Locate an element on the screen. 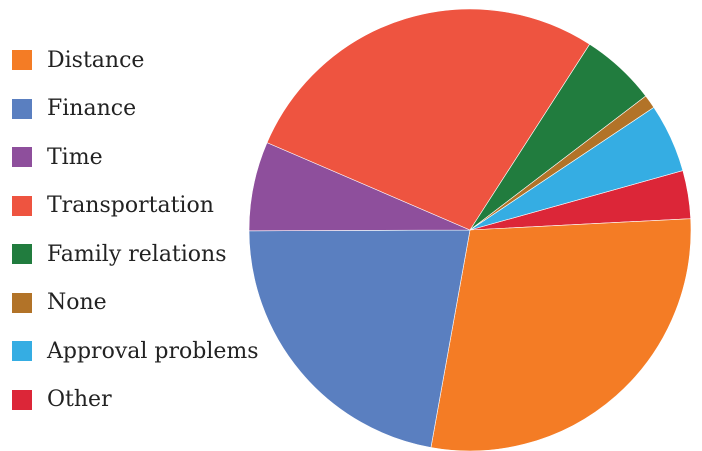  legend-label-finance: Finance is located at coordinates (92, 109).